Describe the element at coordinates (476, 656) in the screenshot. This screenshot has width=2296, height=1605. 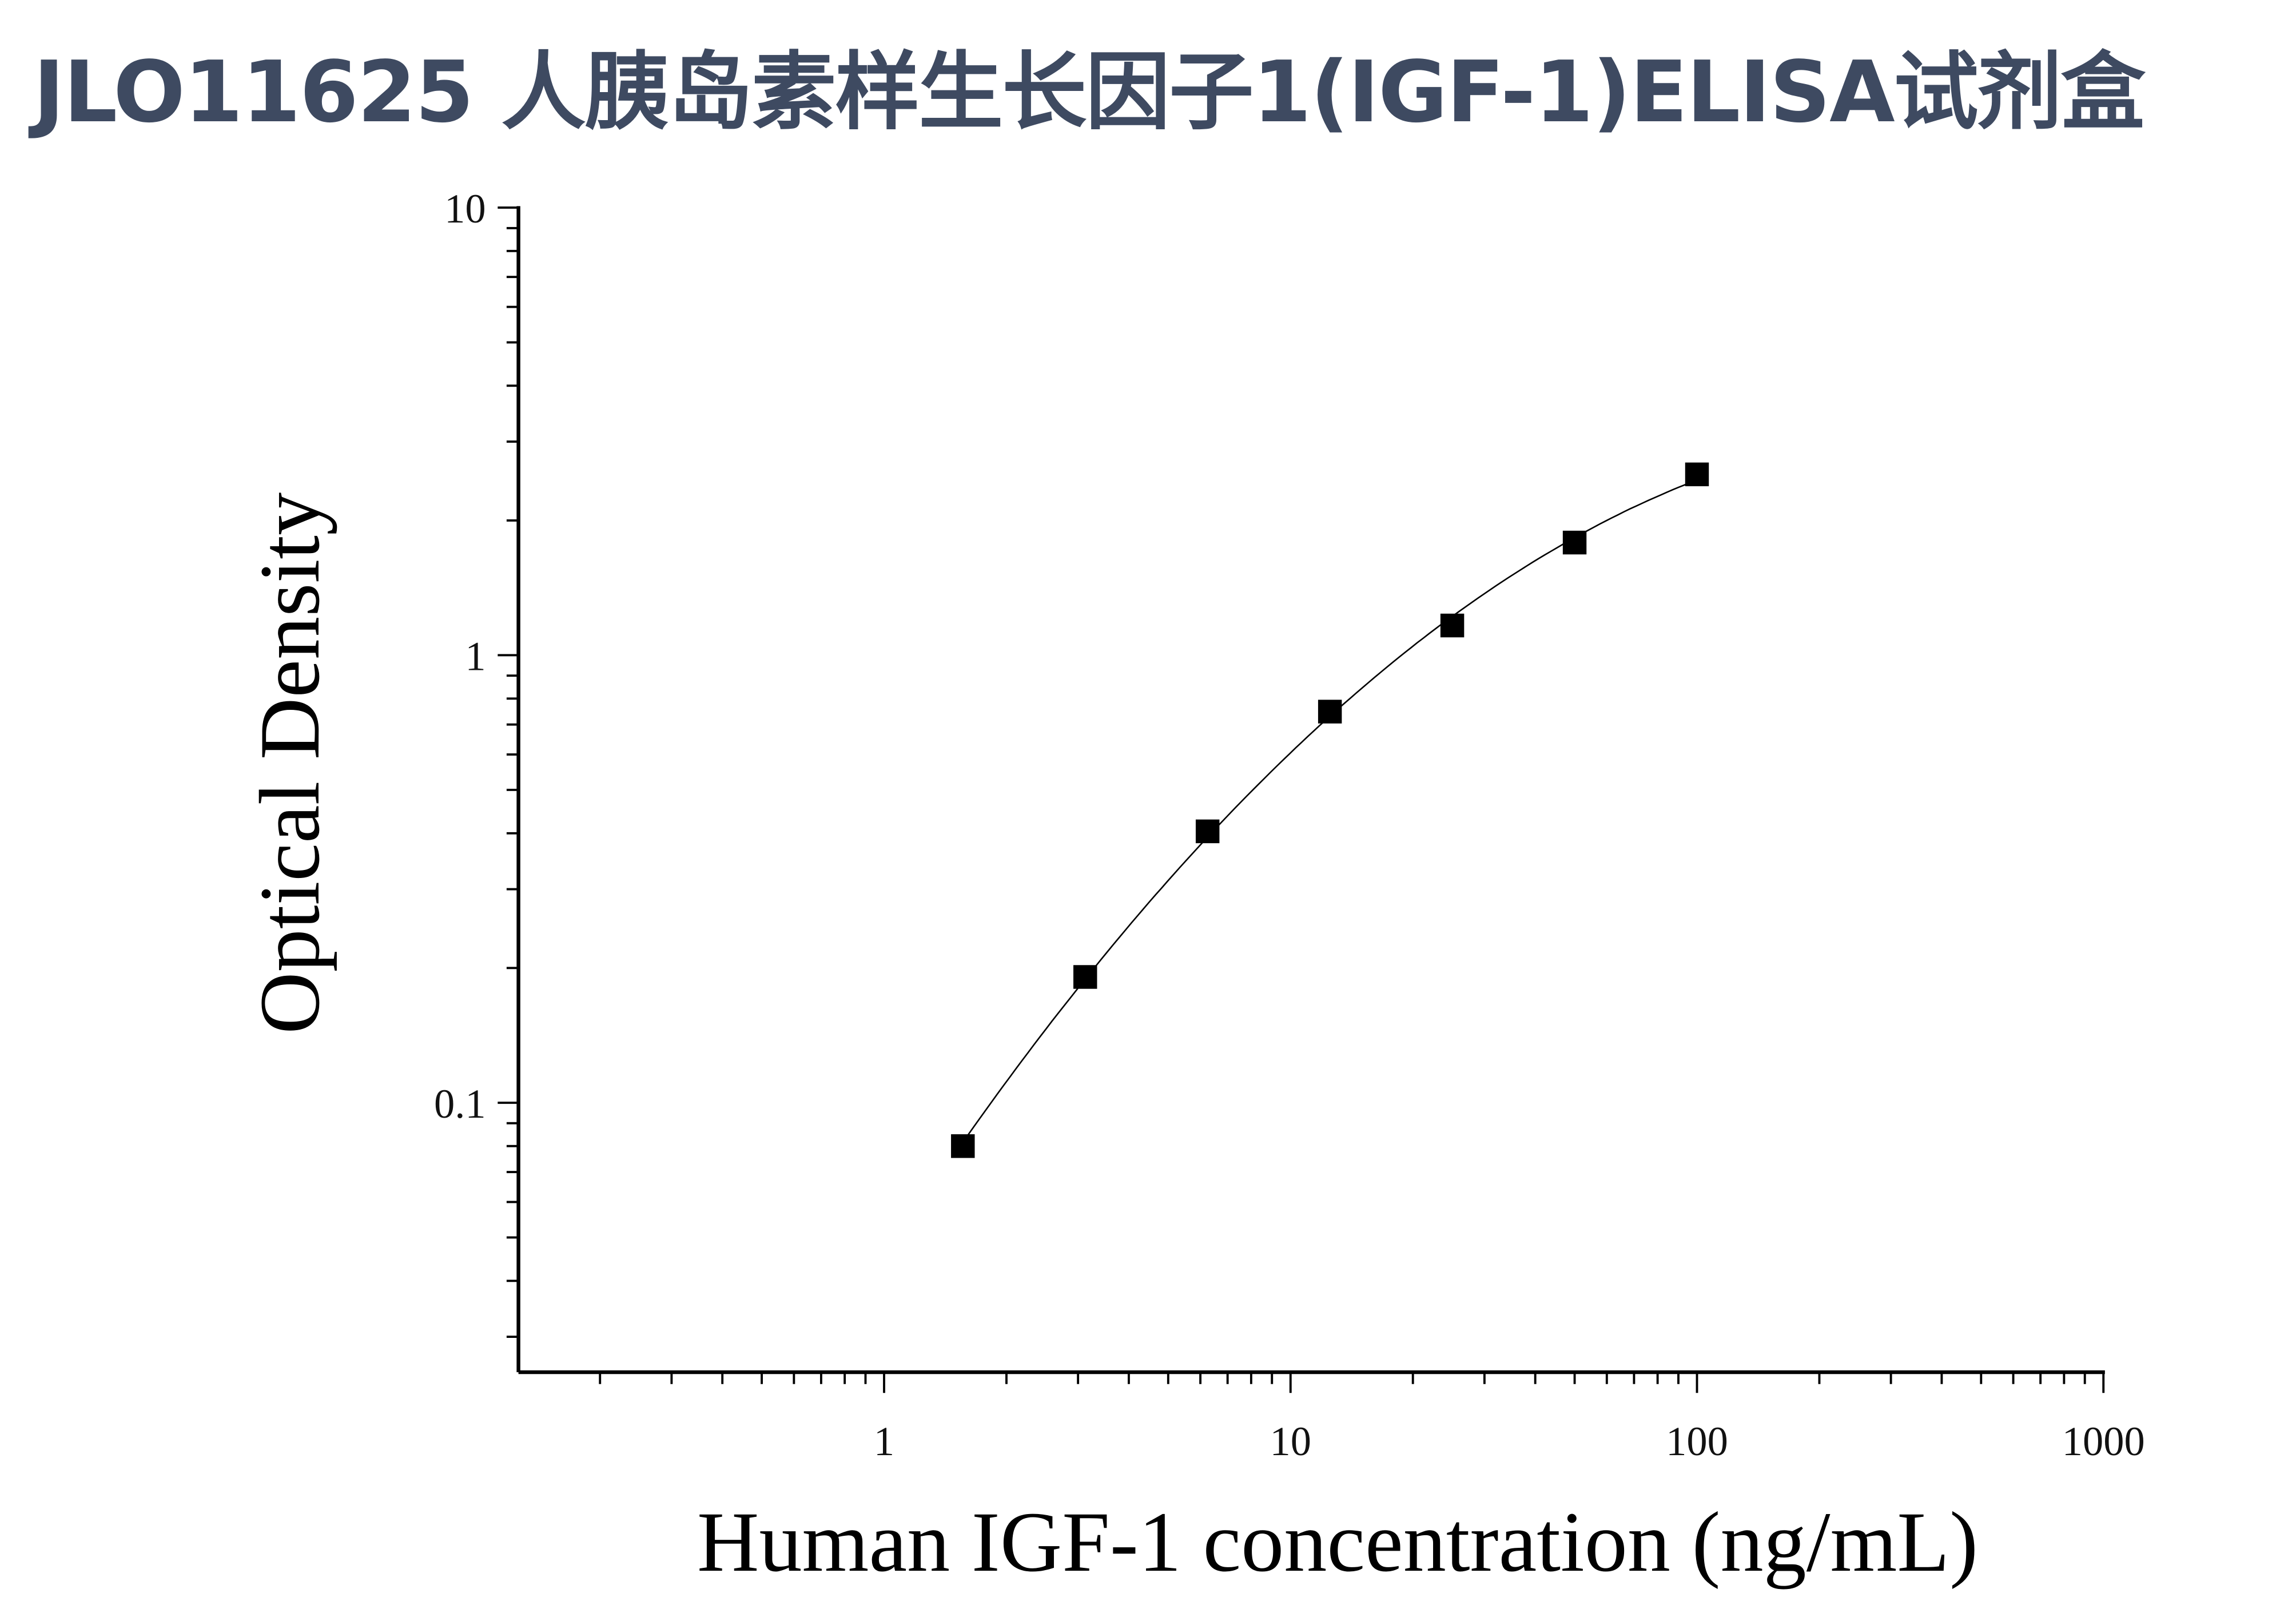
I see `y-tick-label: 1` at that location.